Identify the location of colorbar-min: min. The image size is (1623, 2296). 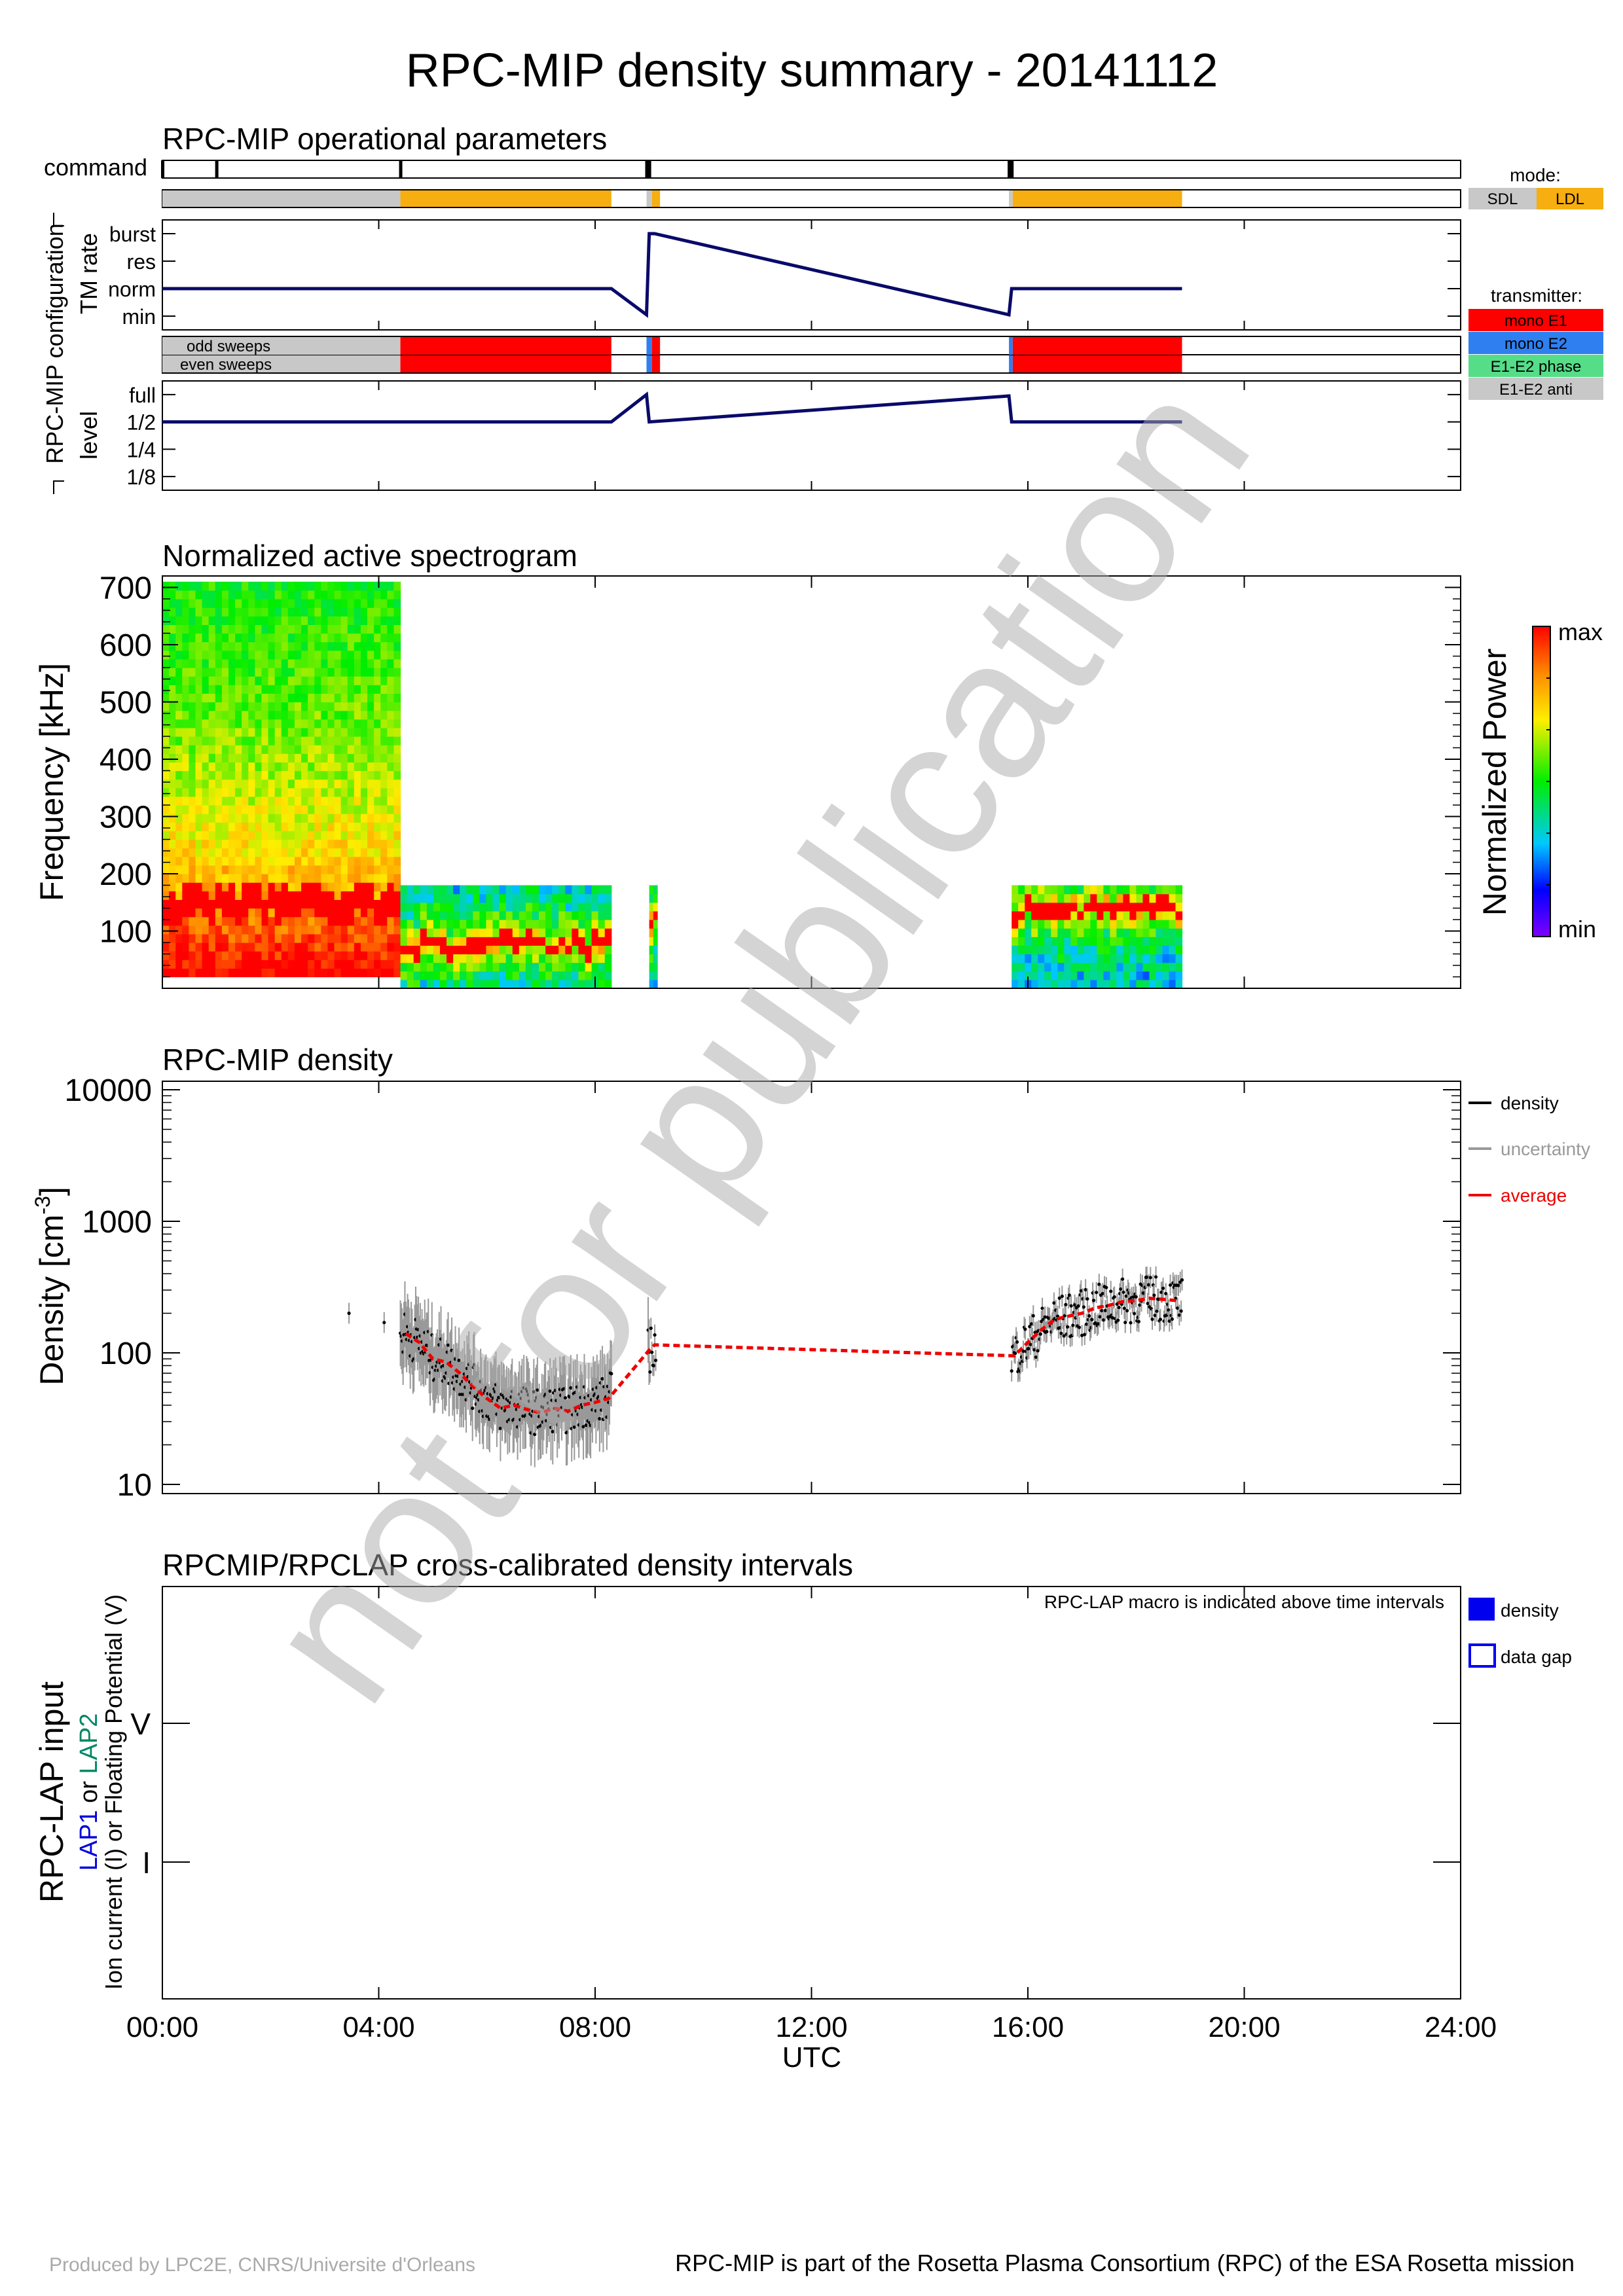
(1577, 929).